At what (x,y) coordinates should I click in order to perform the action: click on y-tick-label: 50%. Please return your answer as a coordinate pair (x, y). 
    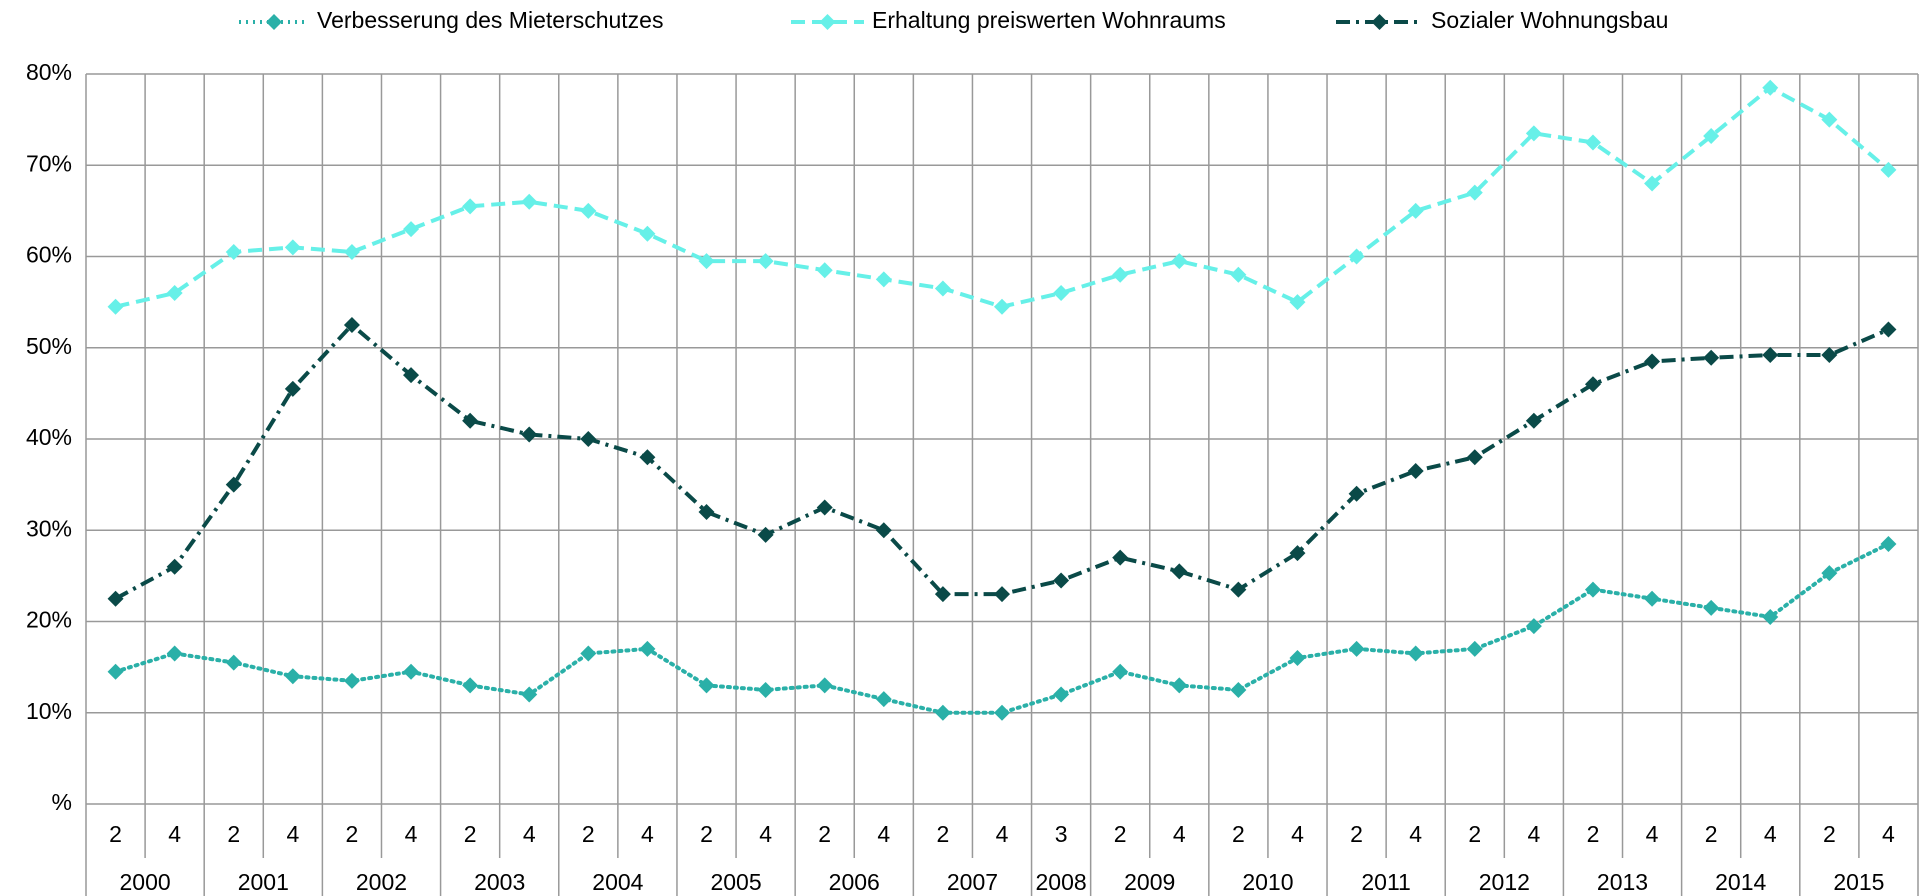
    Looking at the image, I should click on (49, 346).